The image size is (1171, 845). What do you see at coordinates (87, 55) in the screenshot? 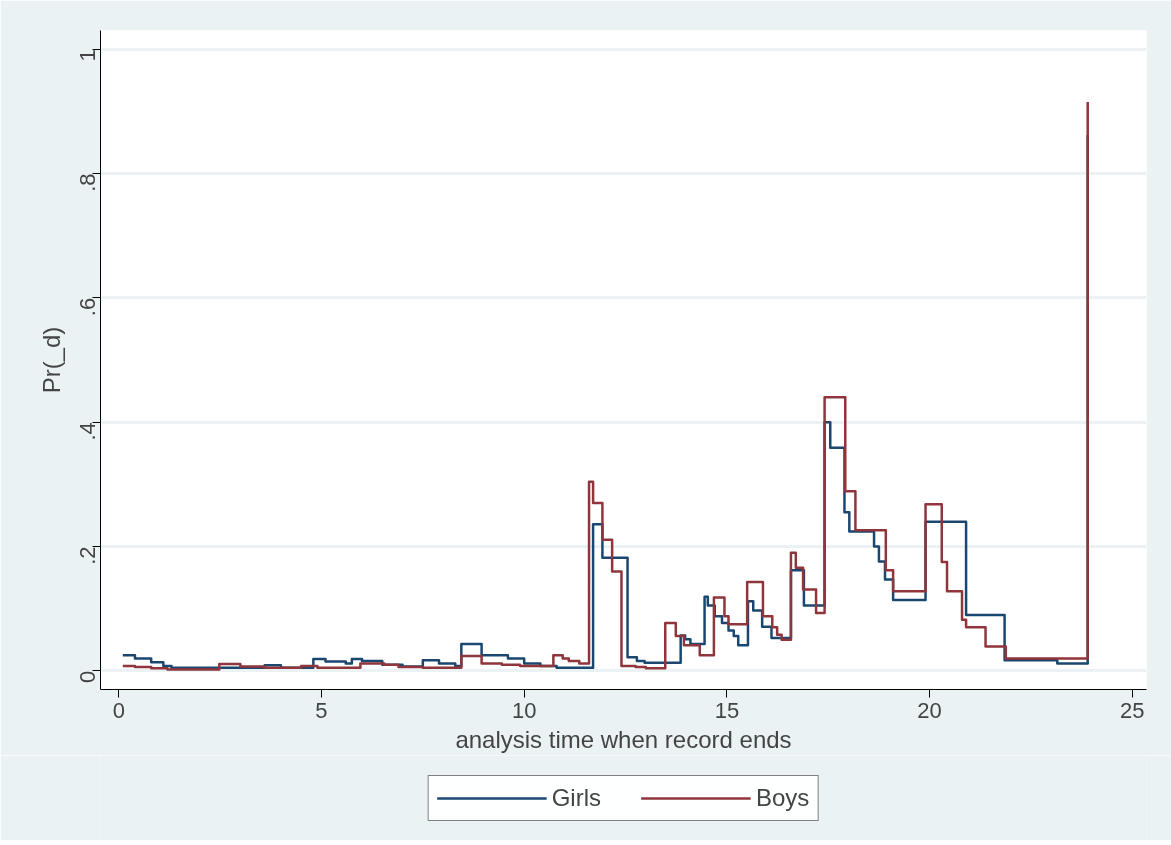
I see `y-tick-label: 1` at bounding box center [87, 55].